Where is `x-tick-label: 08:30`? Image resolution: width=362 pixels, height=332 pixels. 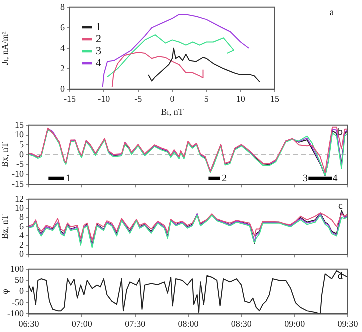 x-tick-label: 08:30 is located at coordinates (241, 323).